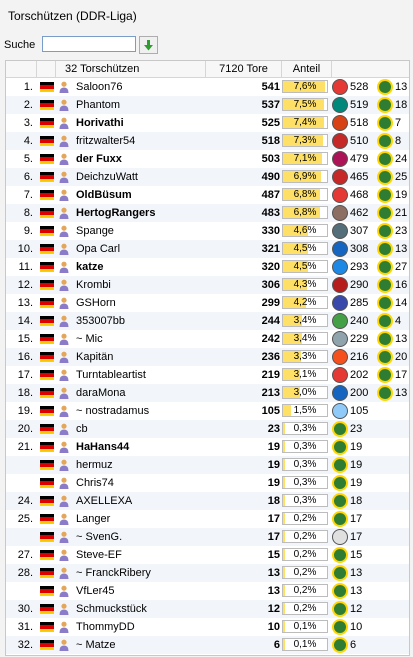 This screenshot has height=657, width=413. Describe the element at coordinates (207, 627) in the screenshot. I see `table-row: 31. ThommyDD 10 0,1% 10` at that location.